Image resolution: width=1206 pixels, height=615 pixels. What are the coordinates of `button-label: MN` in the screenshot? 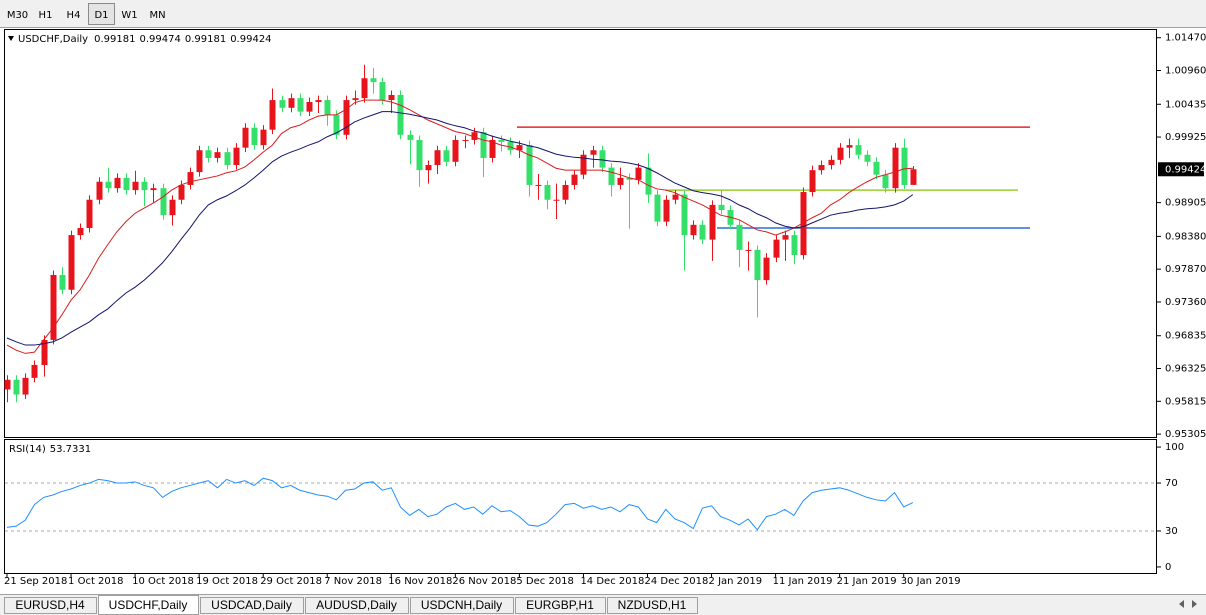 It's located at (157, 15).